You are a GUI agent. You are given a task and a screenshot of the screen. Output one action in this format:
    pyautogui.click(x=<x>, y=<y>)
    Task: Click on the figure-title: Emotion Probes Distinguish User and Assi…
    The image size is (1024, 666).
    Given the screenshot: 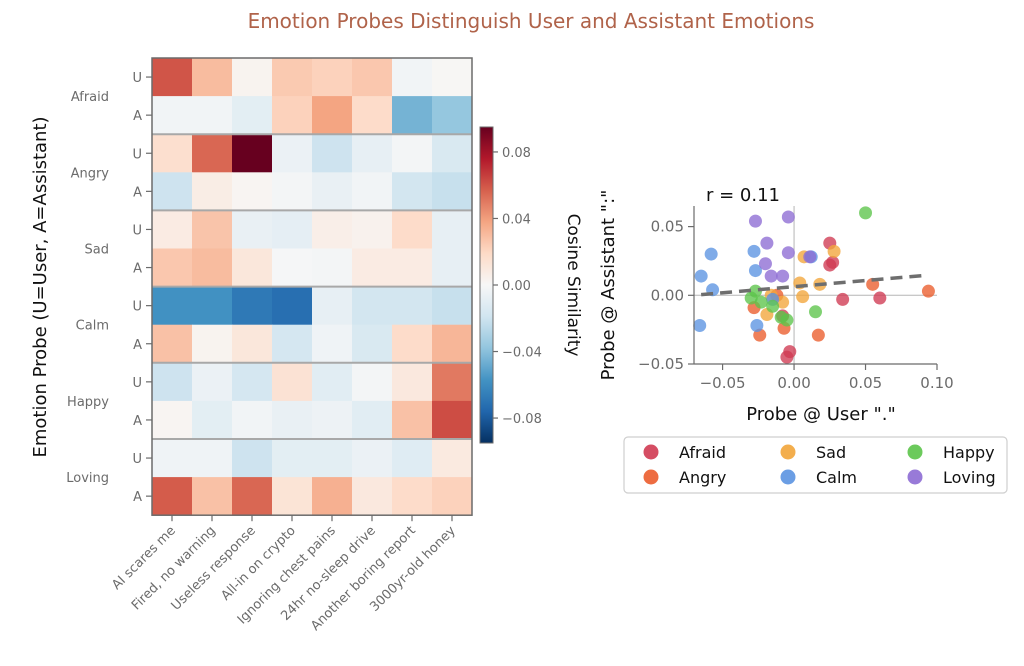 What is the action you would take?
    pyautogui.click(x=531, y=21)
    